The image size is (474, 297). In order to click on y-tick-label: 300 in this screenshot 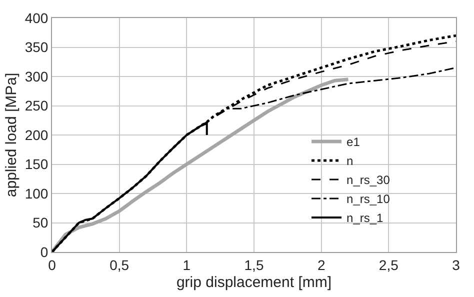, I will do `click(36, 76)`.